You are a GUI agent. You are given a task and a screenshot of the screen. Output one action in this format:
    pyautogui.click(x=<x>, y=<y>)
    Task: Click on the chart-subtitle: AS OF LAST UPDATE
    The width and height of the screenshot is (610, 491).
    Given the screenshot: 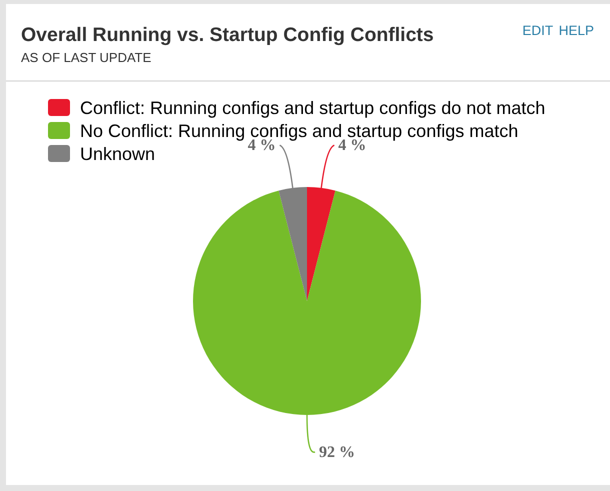 What is the action you would take?
    pyautogui.click(x=86, y=57)
    